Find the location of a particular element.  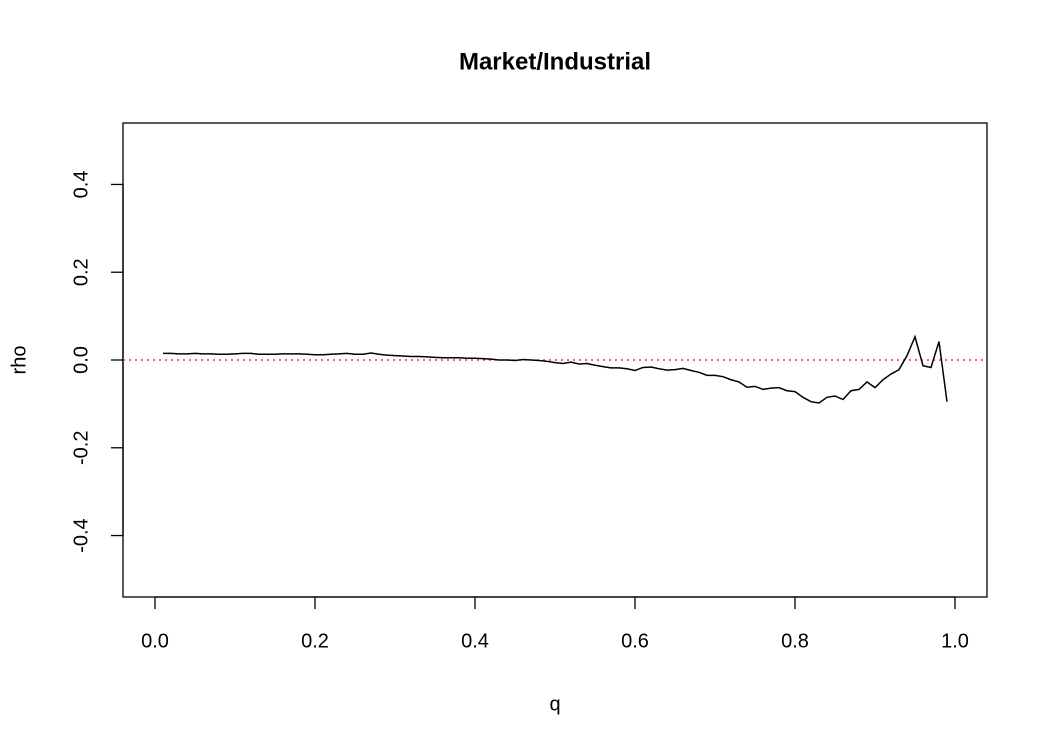

x-tick-label: 0.4 is located at coordinates (475, 641).